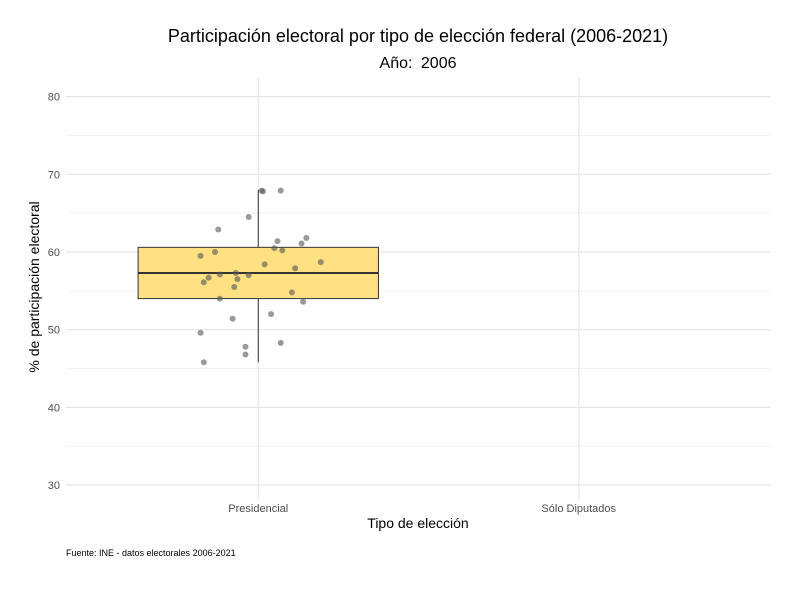 Image resolution: width=800 pixels, height=600 pixels. Describe the element at coordinates (417, 523) in the screenshot. I see `x-axis-title: Tipo de elección` at that location.